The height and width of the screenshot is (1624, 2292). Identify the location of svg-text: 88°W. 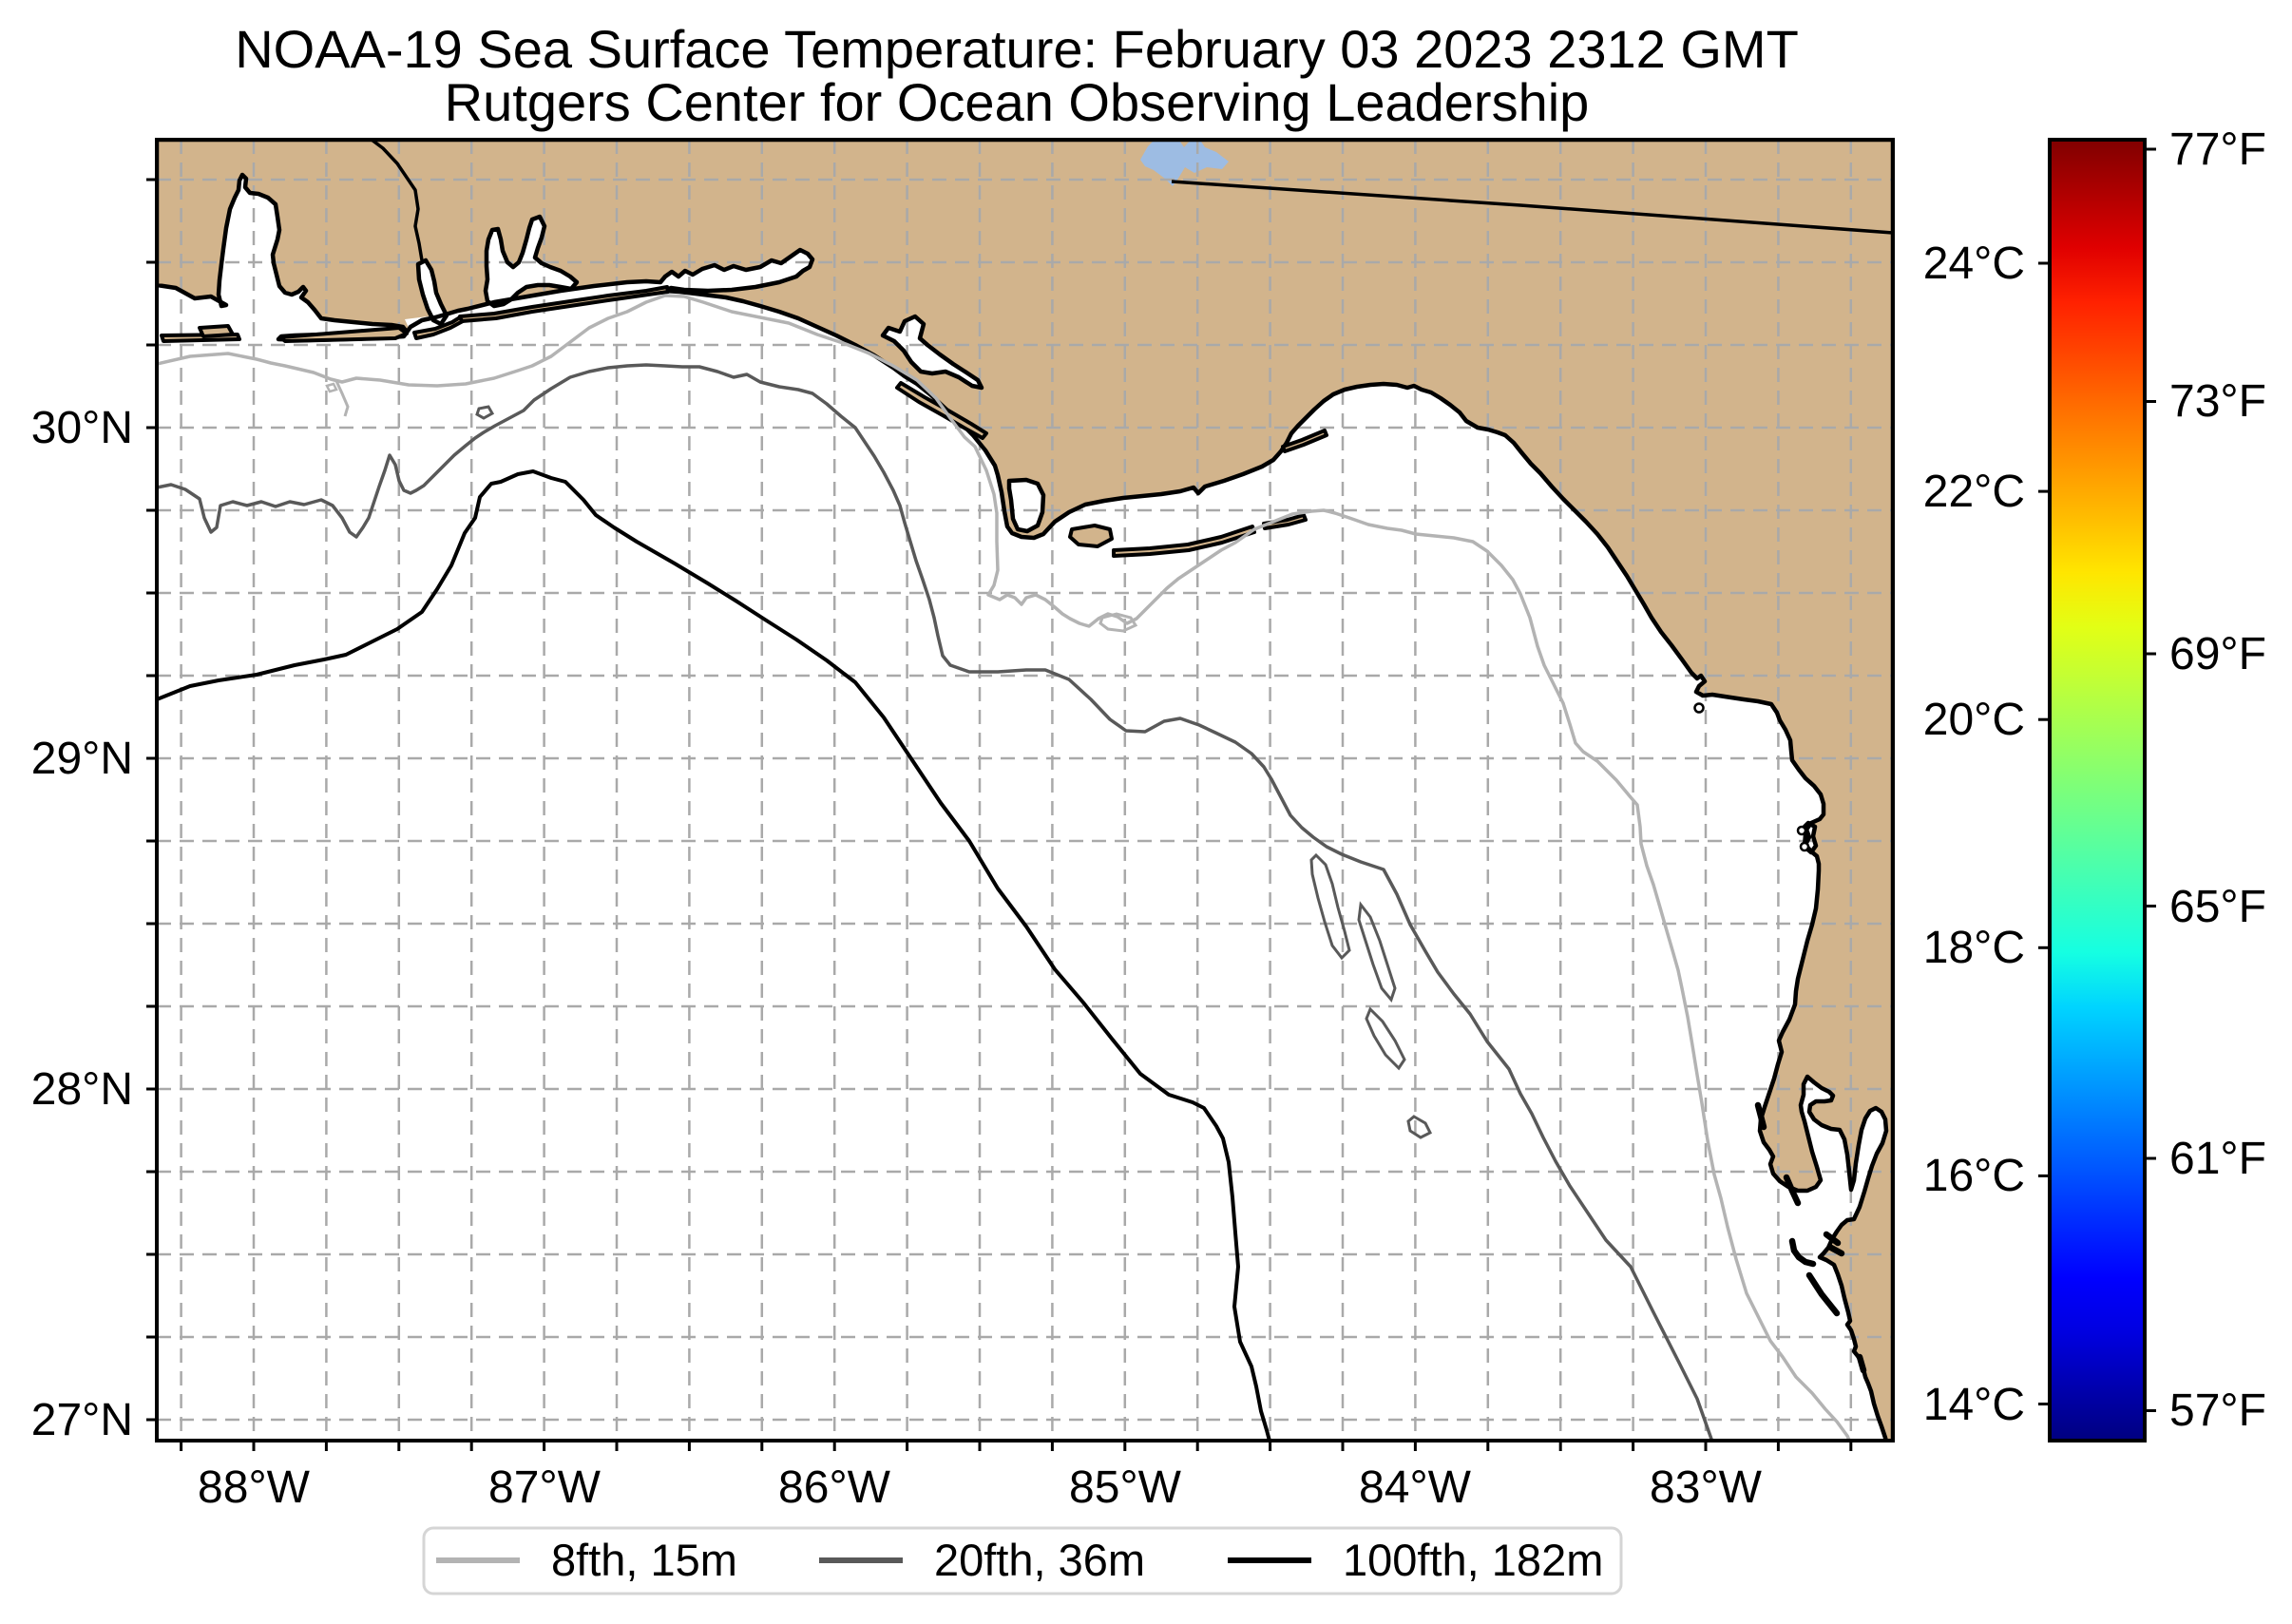
(254, 1487).